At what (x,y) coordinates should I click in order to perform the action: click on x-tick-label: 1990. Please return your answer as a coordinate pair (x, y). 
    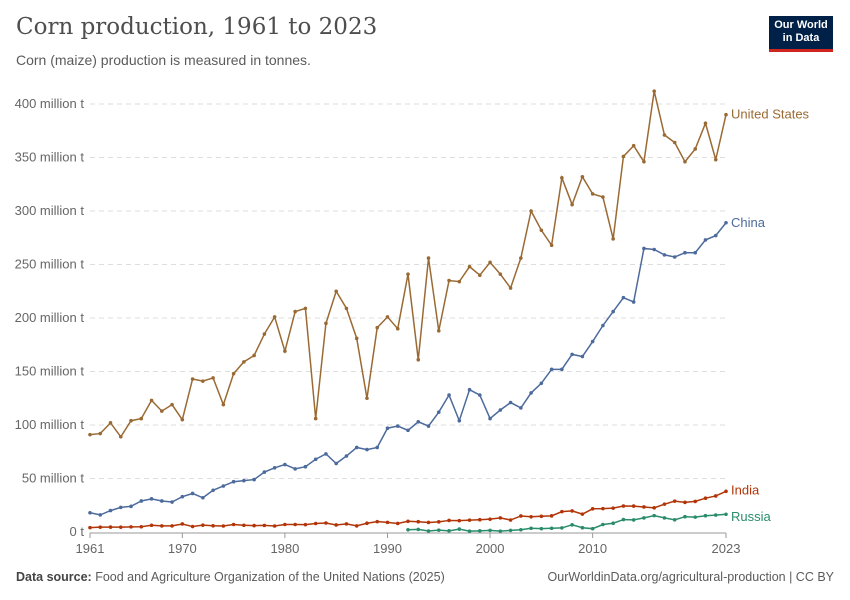
    Looking at the image, I should click on (387, 548).